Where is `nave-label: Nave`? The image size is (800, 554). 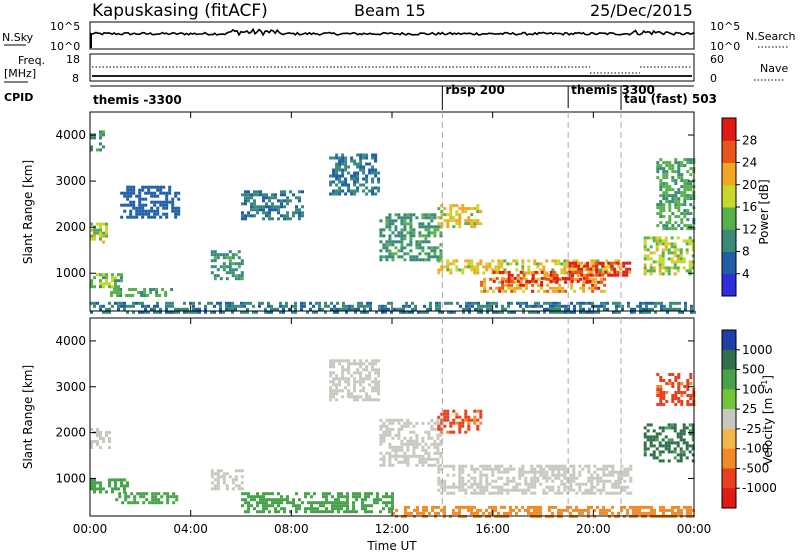 nave-label: Nave is located at coordinates (774, 68).